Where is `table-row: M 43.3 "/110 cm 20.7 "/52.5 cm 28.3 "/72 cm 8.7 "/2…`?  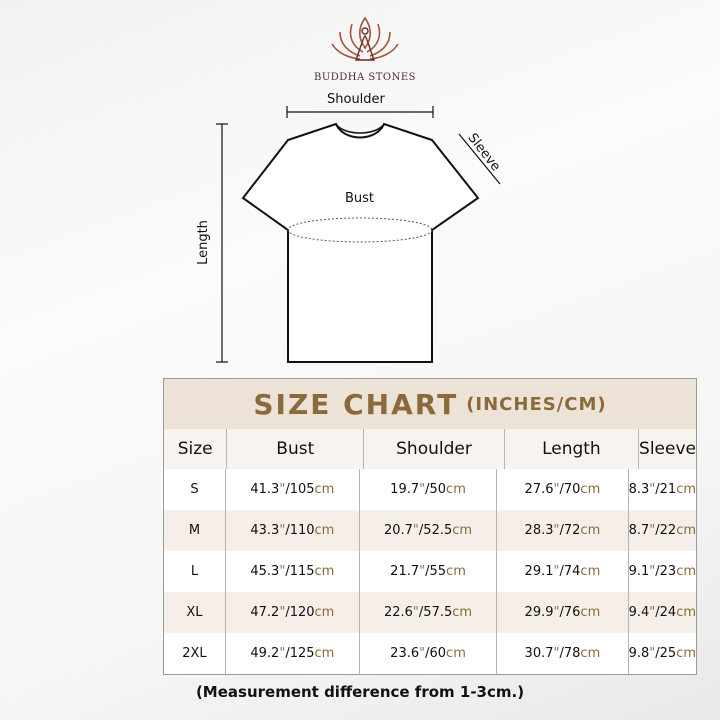
table-row: M 43.3 "/110 cm 20.7 "/52.5 cm 28.3 "/72 cm 8.7 "/2… is located at coordinates (430, 530).